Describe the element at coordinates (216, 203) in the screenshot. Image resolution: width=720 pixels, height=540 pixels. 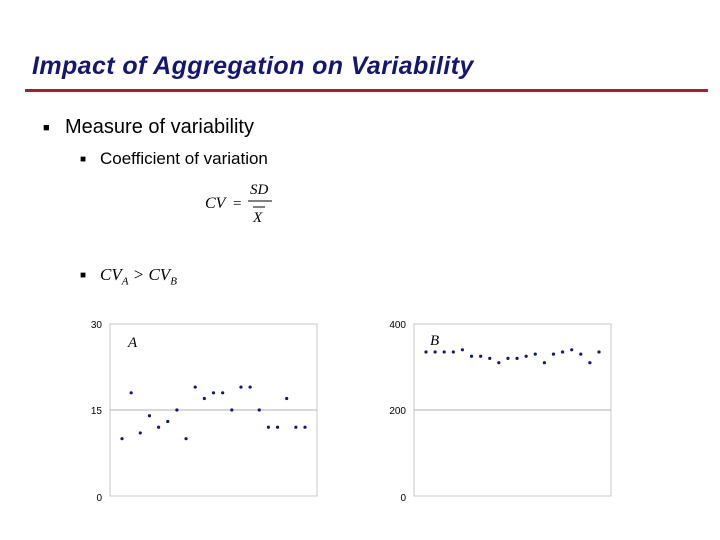
I see `formula-lhs: CV` at that location.